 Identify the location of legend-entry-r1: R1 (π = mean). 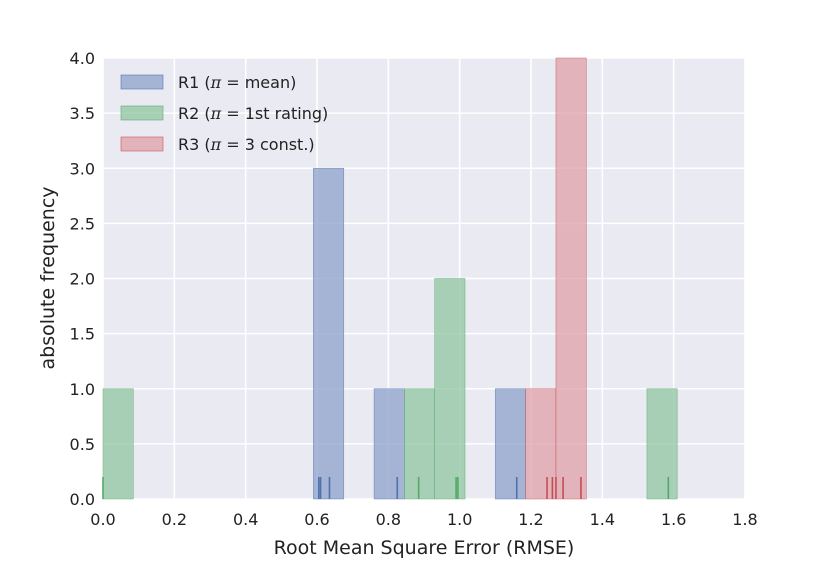
(237, 82).